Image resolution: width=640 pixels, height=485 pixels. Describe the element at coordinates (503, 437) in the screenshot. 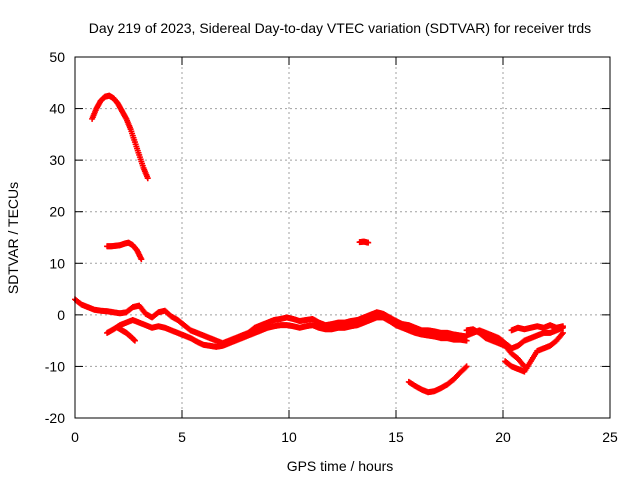

I see `x-tick-label: 20` at that location.